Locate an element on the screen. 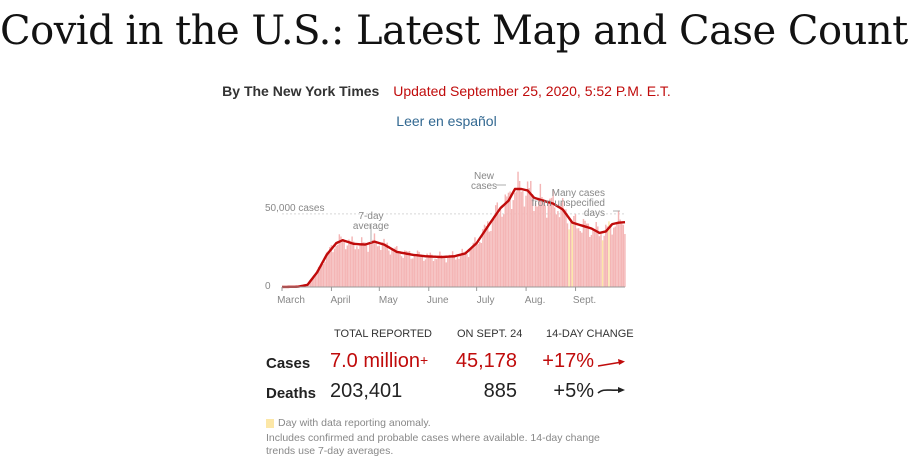 The image size is (913, 468). trend-flat-arrow-icon is located at coordinates (611, 390).